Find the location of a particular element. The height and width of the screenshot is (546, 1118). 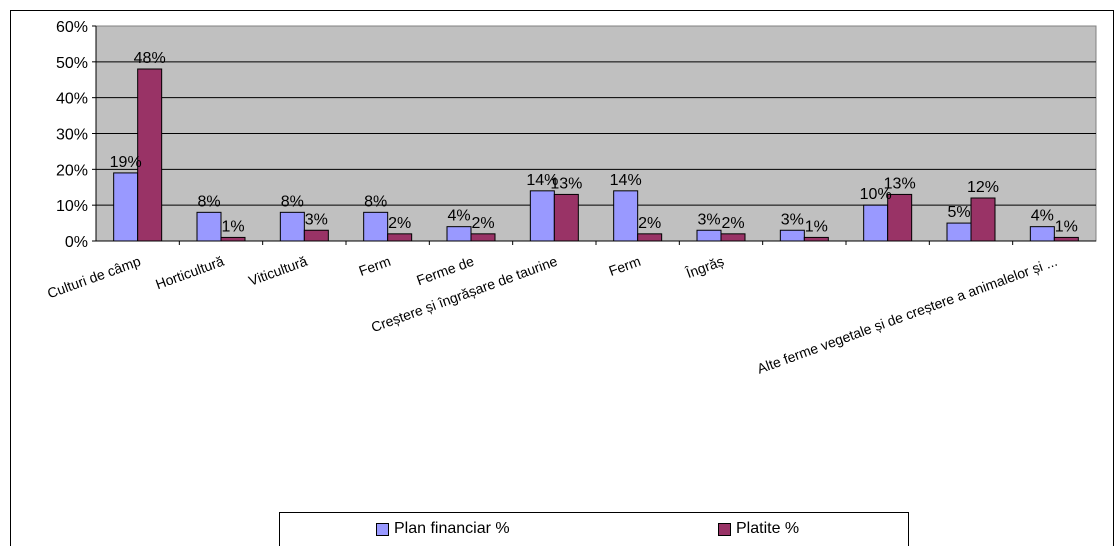

y-tick-label: 20% is located at coordinates (72, 170).